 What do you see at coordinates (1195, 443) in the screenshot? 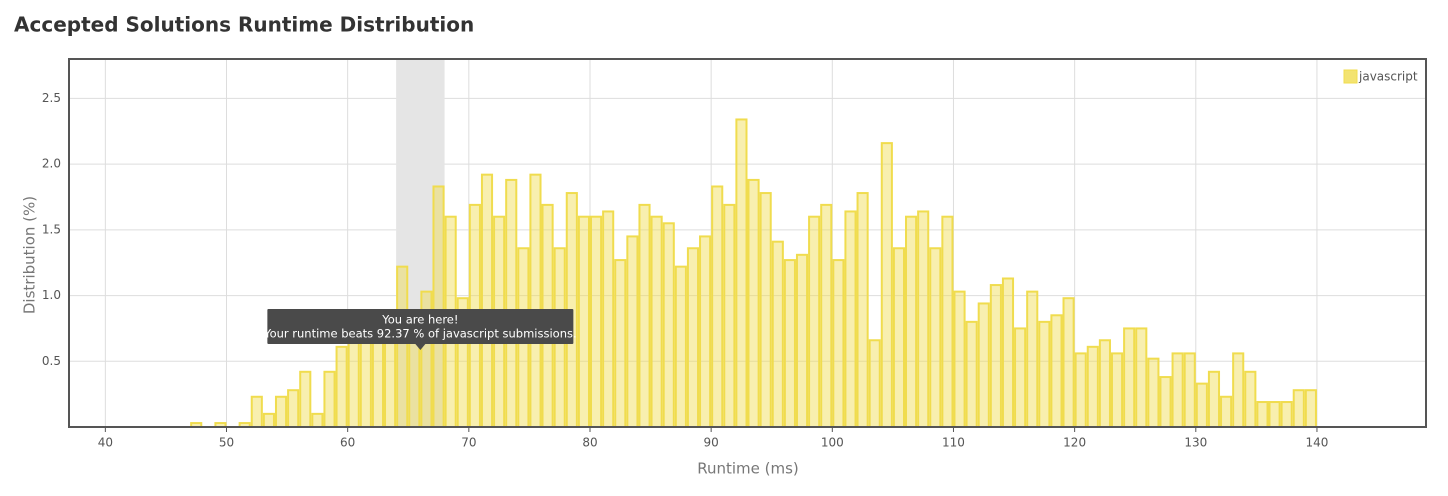
I see `x-tick-label: 130` at bounding box center [1195, 443].